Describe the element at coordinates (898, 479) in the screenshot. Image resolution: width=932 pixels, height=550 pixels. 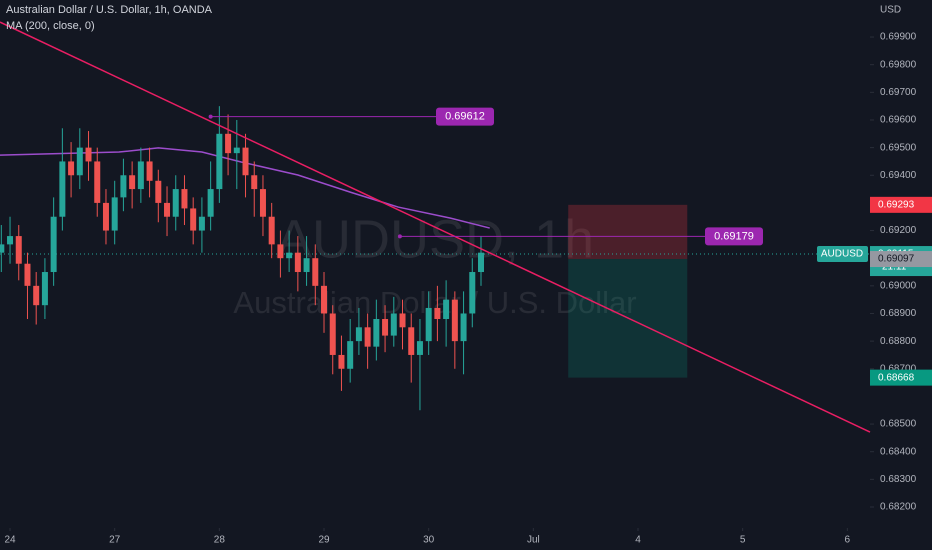
I see `y-tick-label: 0.68300` at that location.